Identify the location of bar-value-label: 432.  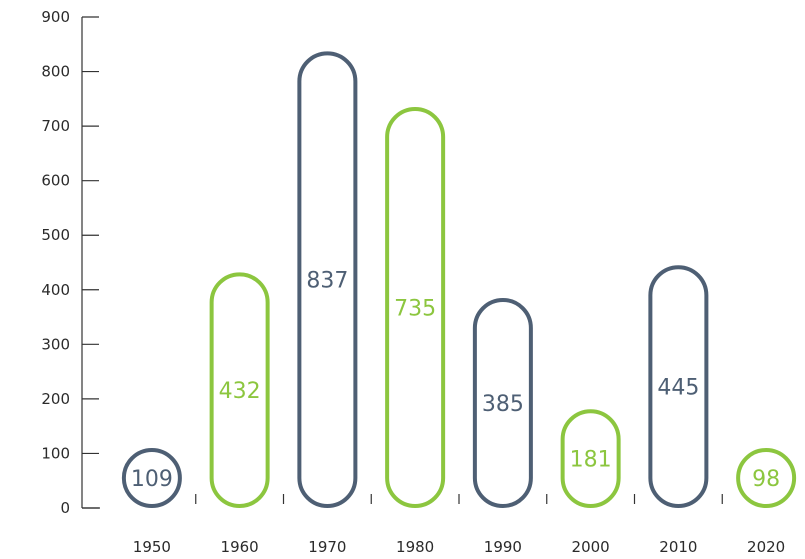
(240, 391).